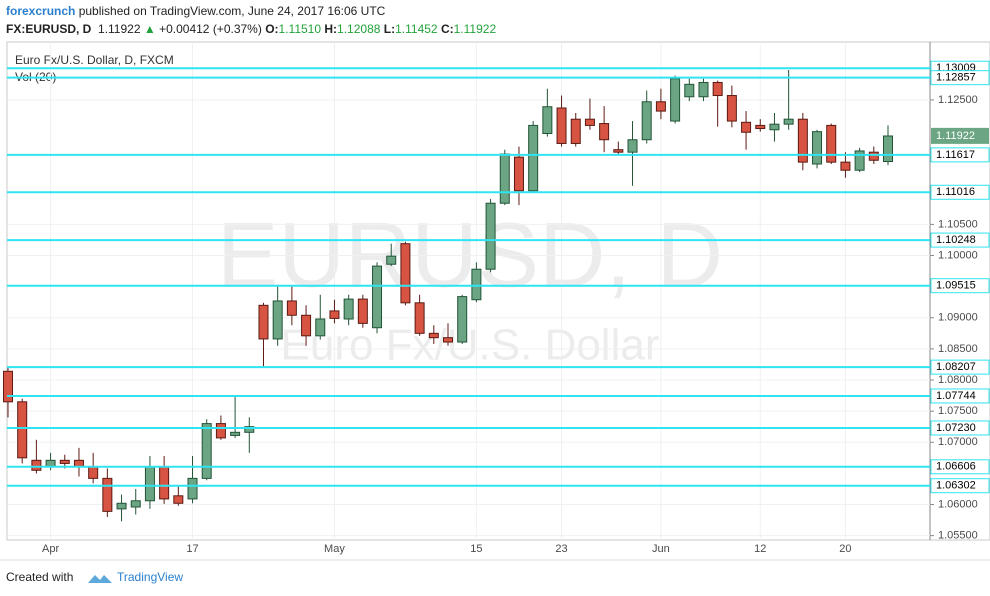 The height and width of the screenshot is (596, 990). What do you see at coordinates (150, 577) in the screenshot?
I see `footer-brand: TradingView` at bounding box center [150, 577].